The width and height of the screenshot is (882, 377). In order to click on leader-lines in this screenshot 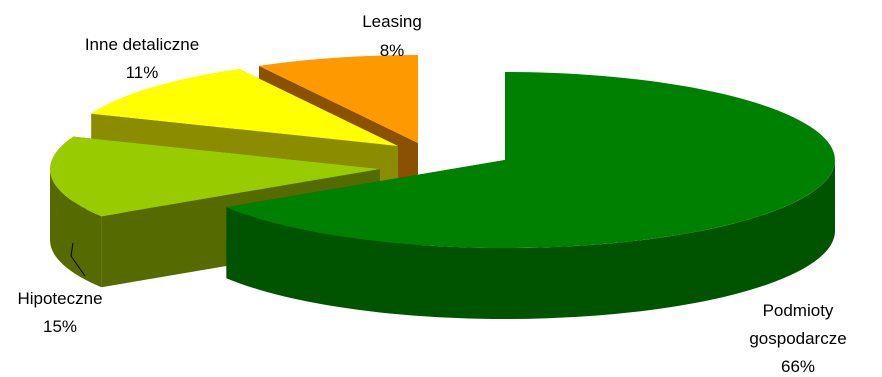, I will do `click(78, 259)`.